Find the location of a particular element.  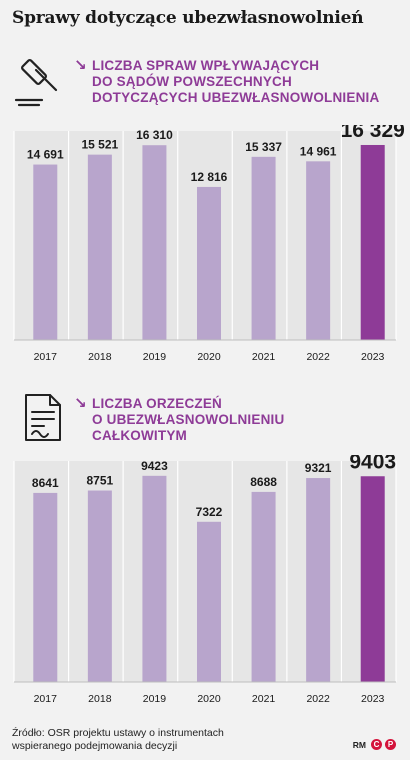

data-label: 16 329 is located at coordinates (373, 133).